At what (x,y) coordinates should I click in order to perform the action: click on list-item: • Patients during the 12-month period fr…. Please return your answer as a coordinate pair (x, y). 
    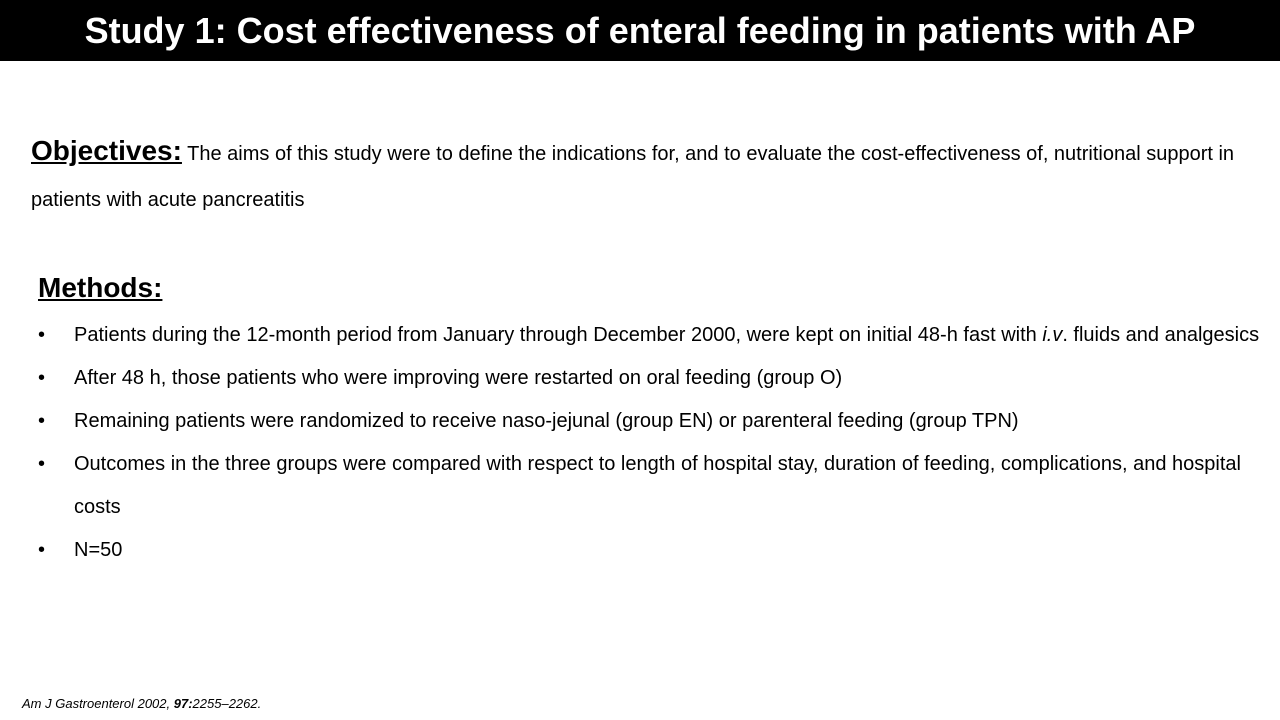
    Looking at the image, I should click on (649, 335).